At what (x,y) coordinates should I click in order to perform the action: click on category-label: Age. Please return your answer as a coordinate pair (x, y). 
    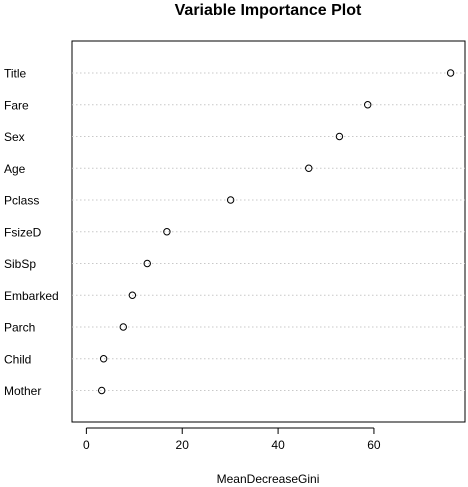
    Looking at the image, I should click on (15, 169).